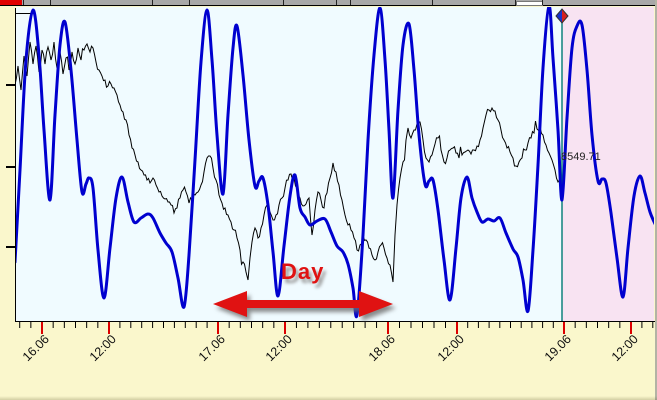 This screenshot has height=400, width=657. I want to click on cycle-marker-right, so click(565, 16).